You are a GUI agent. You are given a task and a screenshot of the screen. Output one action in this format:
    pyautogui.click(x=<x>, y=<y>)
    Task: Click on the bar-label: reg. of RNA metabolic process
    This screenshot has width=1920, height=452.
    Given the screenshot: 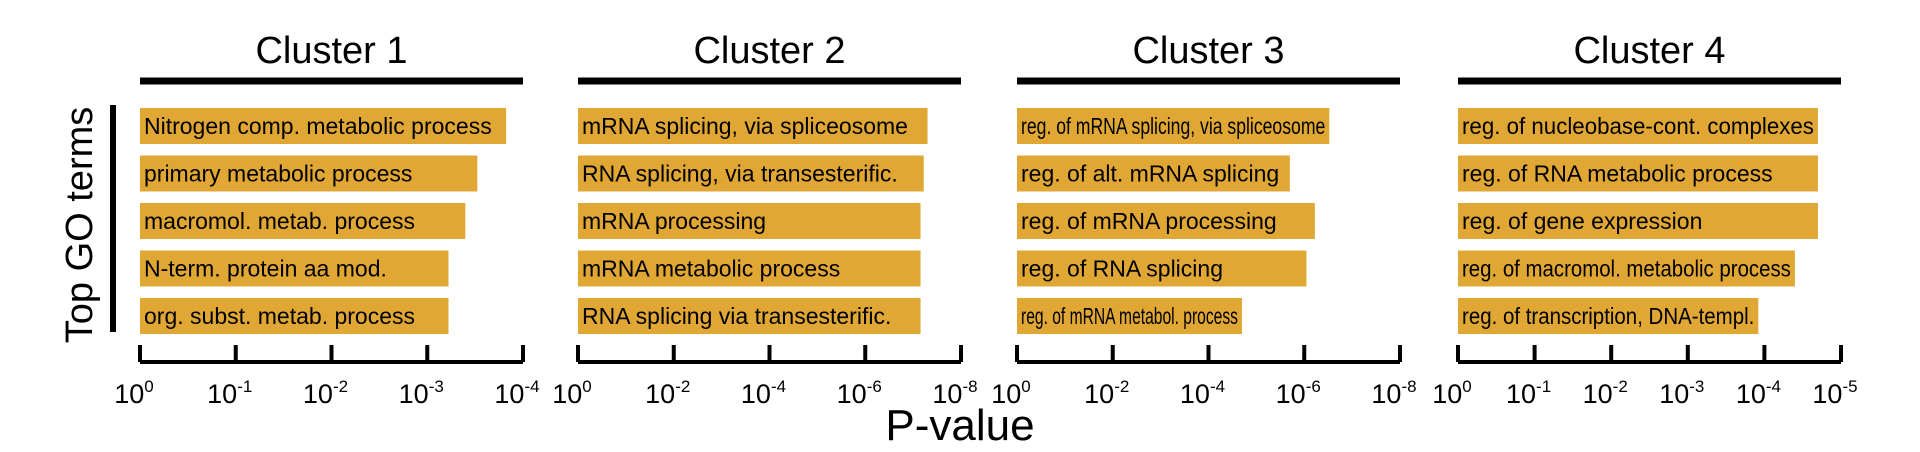 What is the action you would take?
    pyautogui.click(x=1617, y=174)
    